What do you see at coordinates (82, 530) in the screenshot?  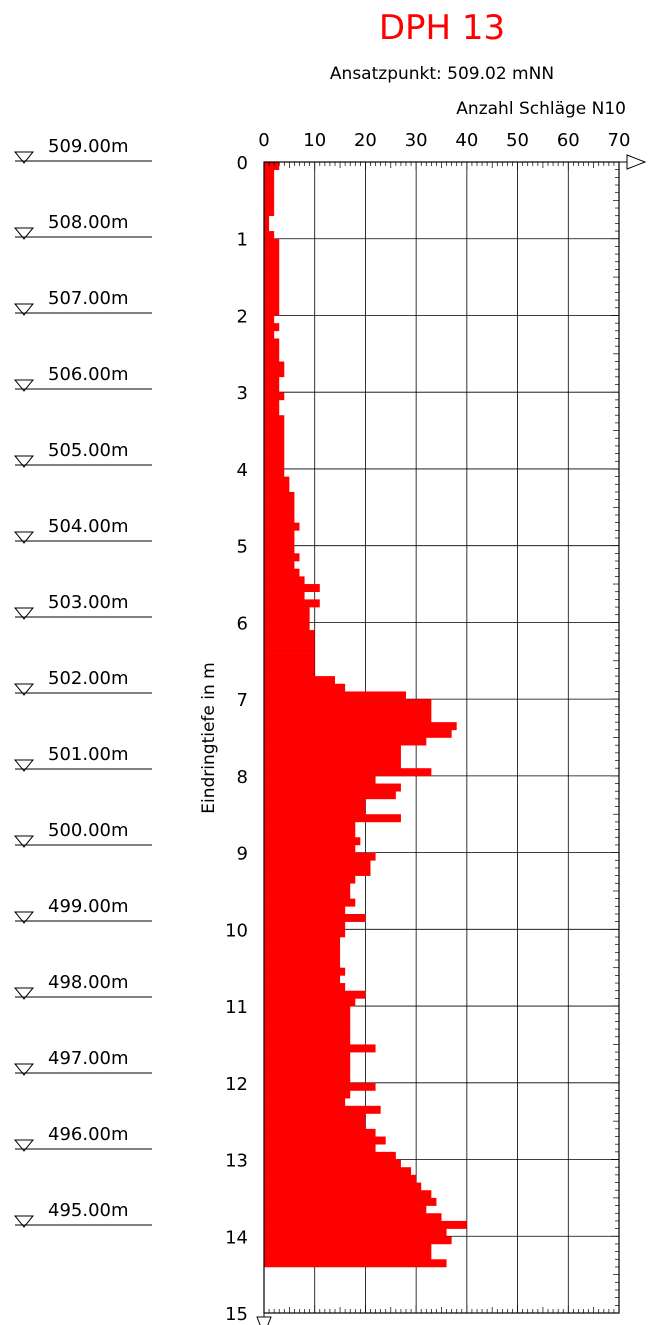 I see `elevation-marker: 504.00m` at bounding box center [82, 530].